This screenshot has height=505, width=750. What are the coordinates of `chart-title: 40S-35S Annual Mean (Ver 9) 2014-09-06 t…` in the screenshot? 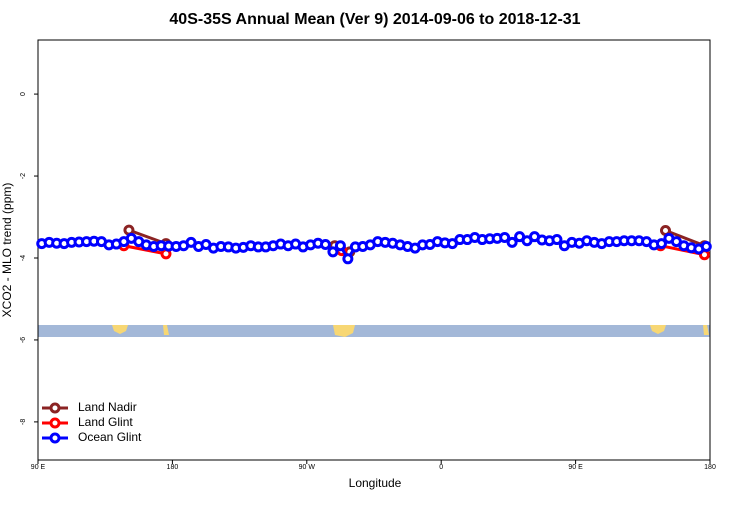 It's located at (374, 19).